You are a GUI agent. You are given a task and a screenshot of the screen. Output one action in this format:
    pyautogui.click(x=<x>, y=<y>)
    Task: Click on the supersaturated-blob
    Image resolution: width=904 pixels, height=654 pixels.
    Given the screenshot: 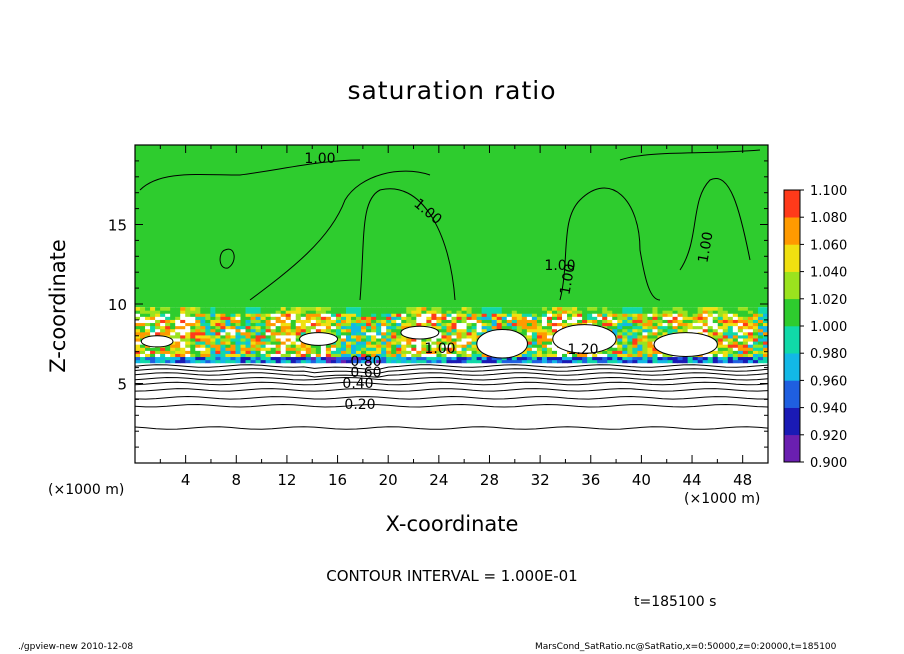 What is the action you would take?
    pyautogui.click(x=502, y=343)
    